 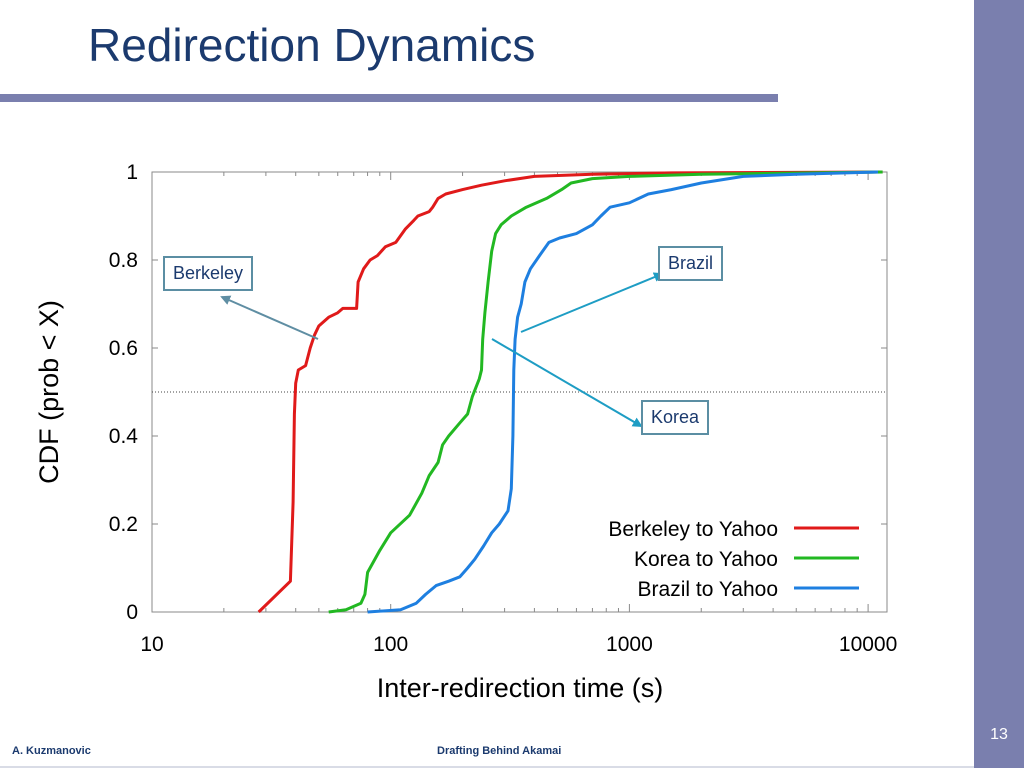 I want to click on y-axis-title: CDF (prob < X), so click(x=49, y=392).